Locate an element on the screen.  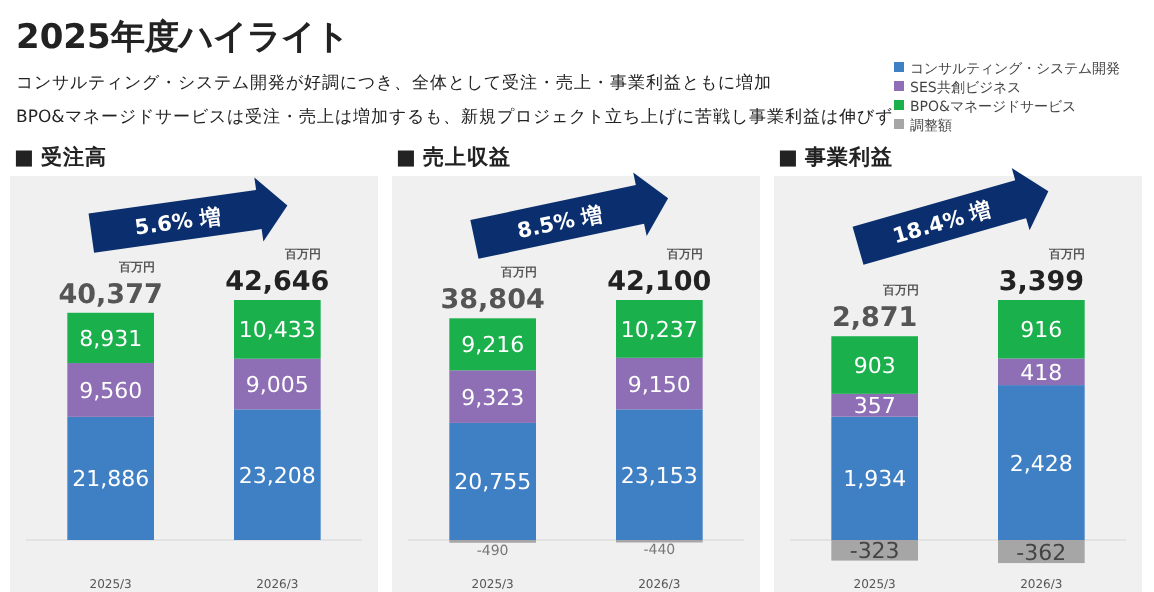
data-label: 357 is located at coordinates (874, 406).